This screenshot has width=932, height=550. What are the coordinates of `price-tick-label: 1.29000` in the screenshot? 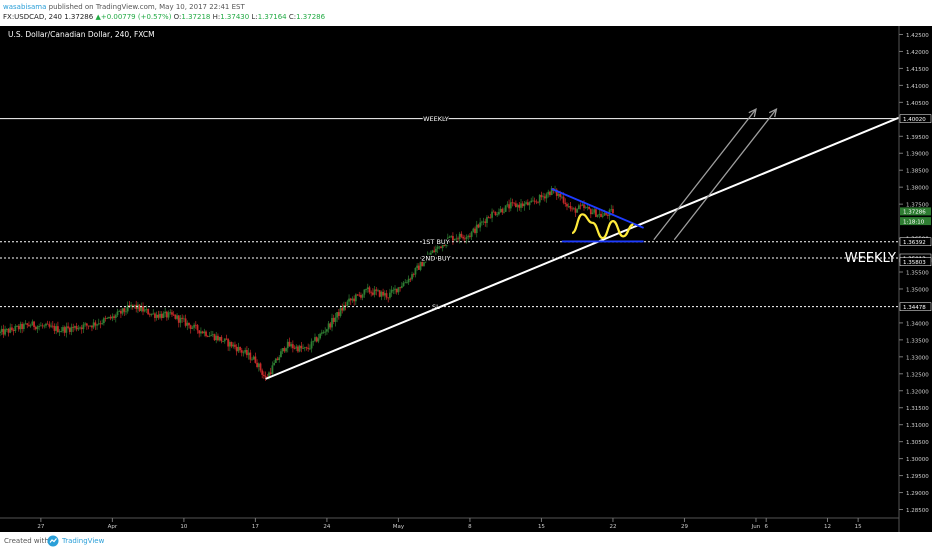 It's located at (917, 494).